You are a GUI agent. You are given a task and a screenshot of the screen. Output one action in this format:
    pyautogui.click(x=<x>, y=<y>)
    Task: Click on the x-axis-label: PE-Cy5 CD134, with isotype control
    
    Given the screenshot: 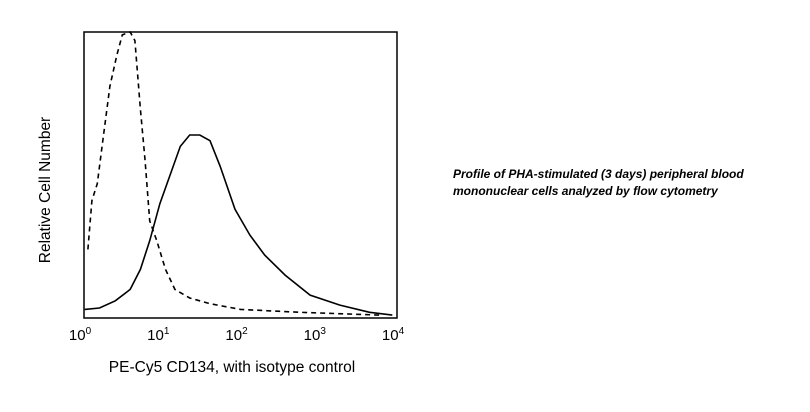 What is the action you would take?
    pyautogui.click(x=232, y=367)
    